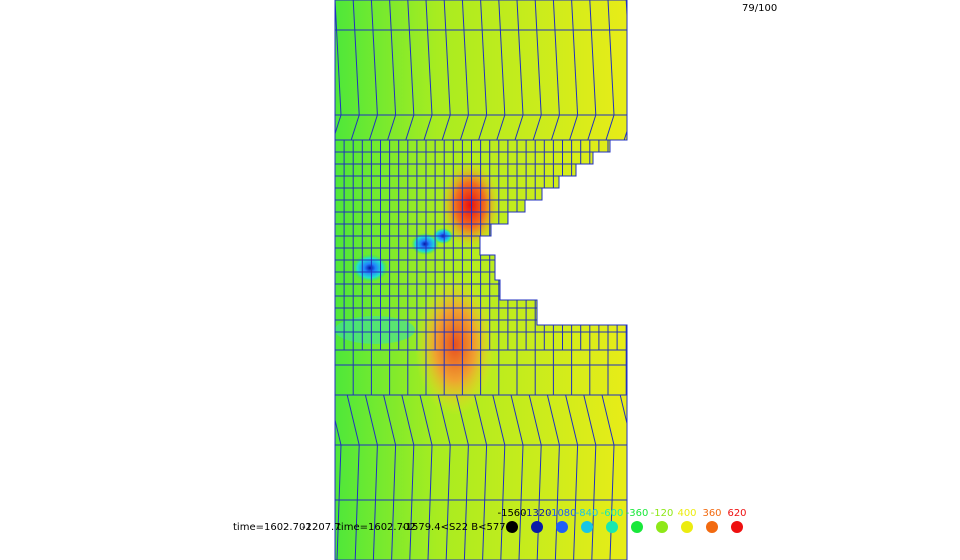  I want to click on legend-label: 400, so click(686, 513).